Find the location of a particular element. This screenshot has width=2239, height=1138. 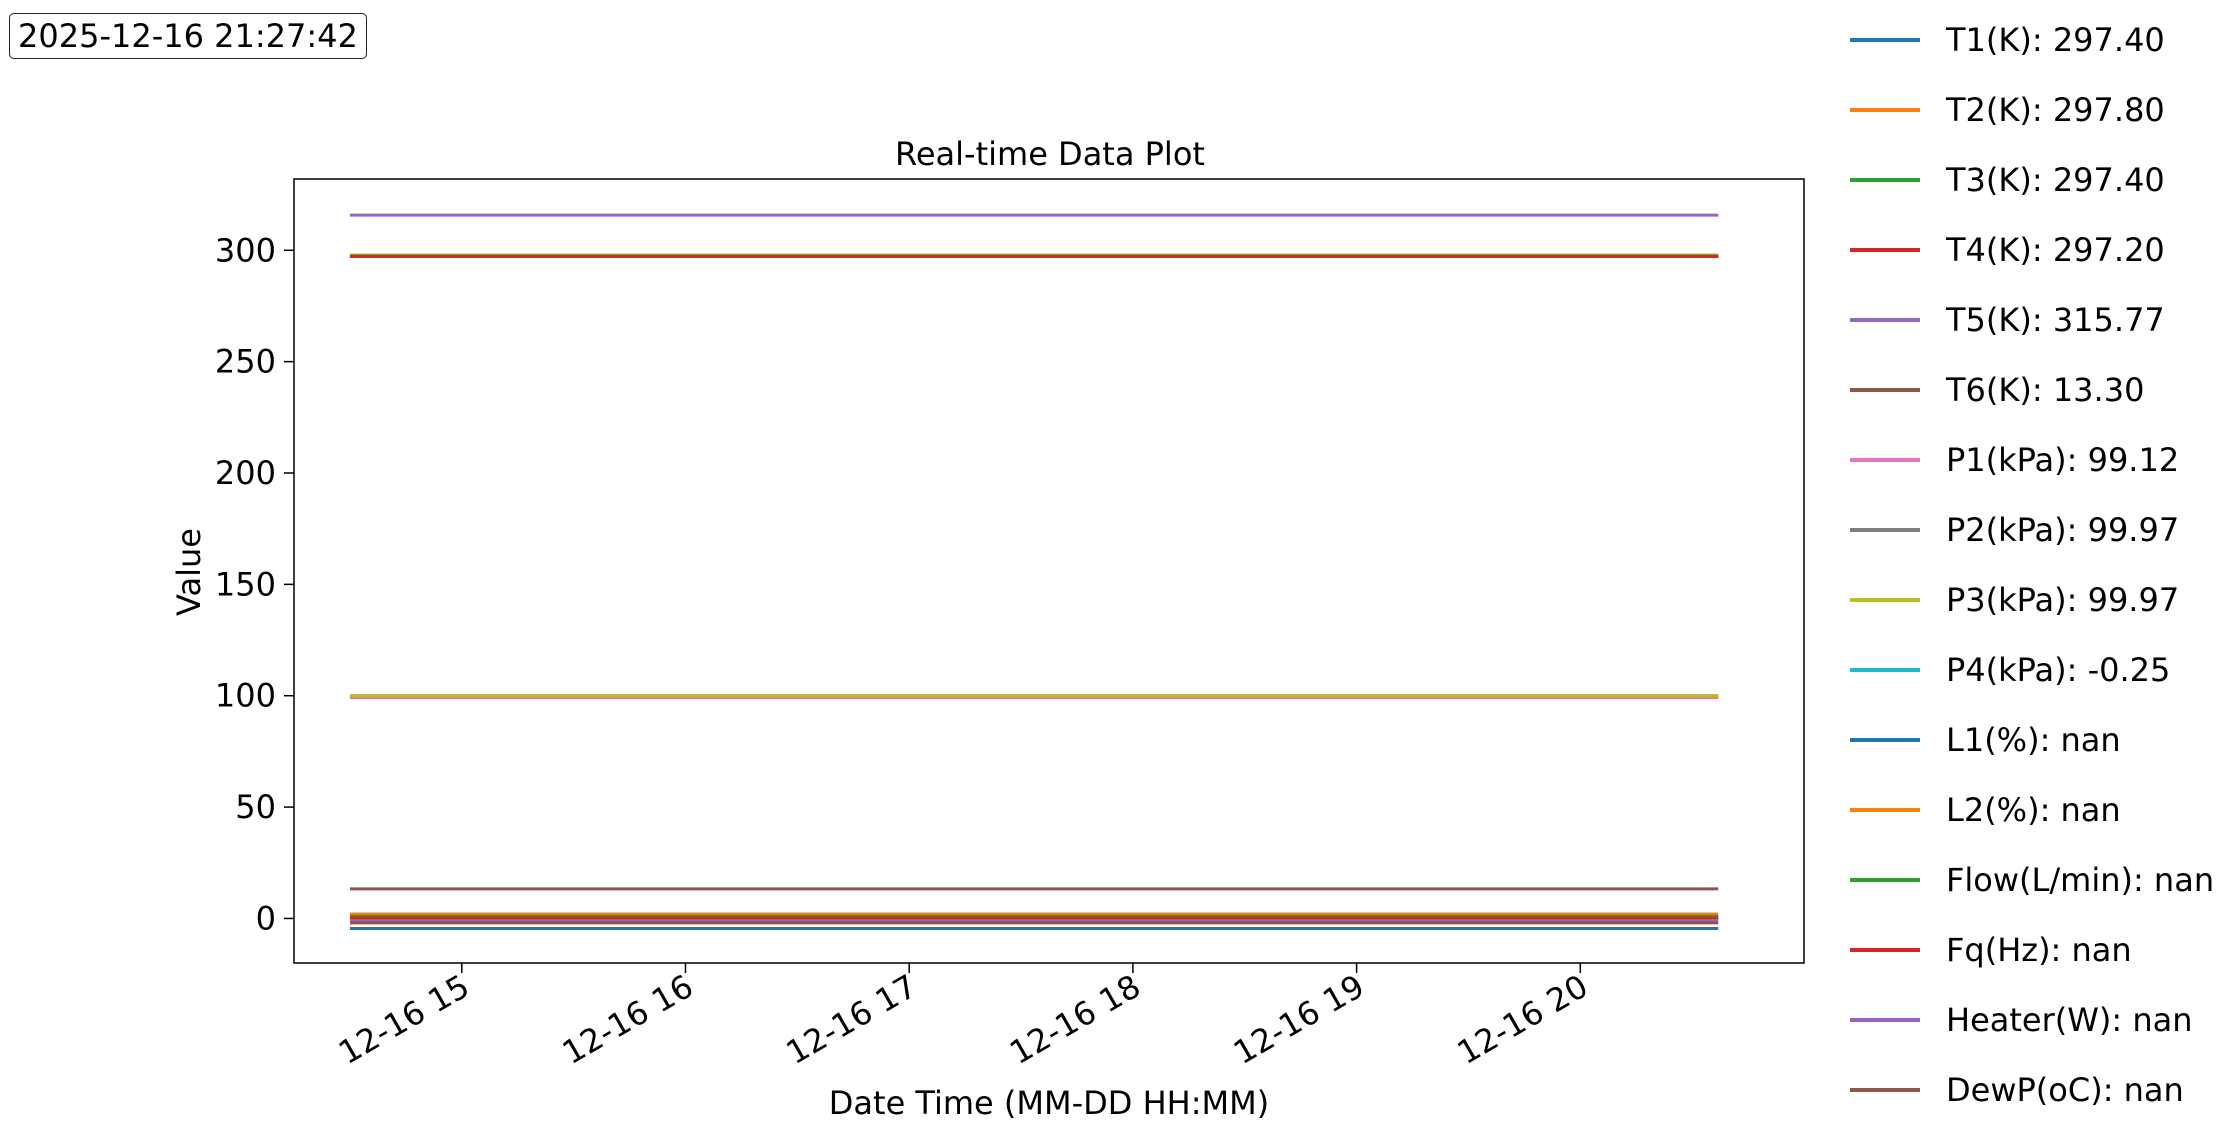

y-tick-label: 100 is located at coordinates (245, 696).